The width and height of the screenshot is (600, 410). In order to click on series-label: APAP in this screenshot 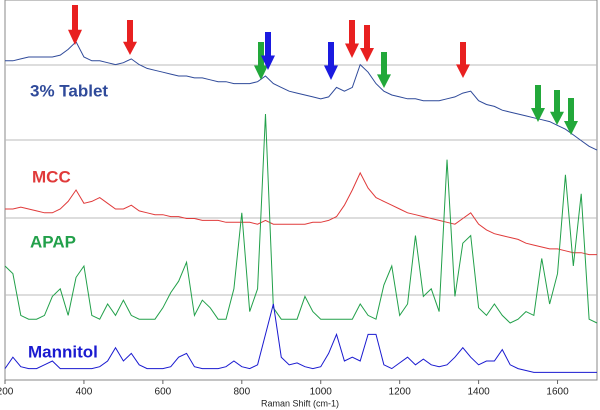, I will do `click(53, 241)`.